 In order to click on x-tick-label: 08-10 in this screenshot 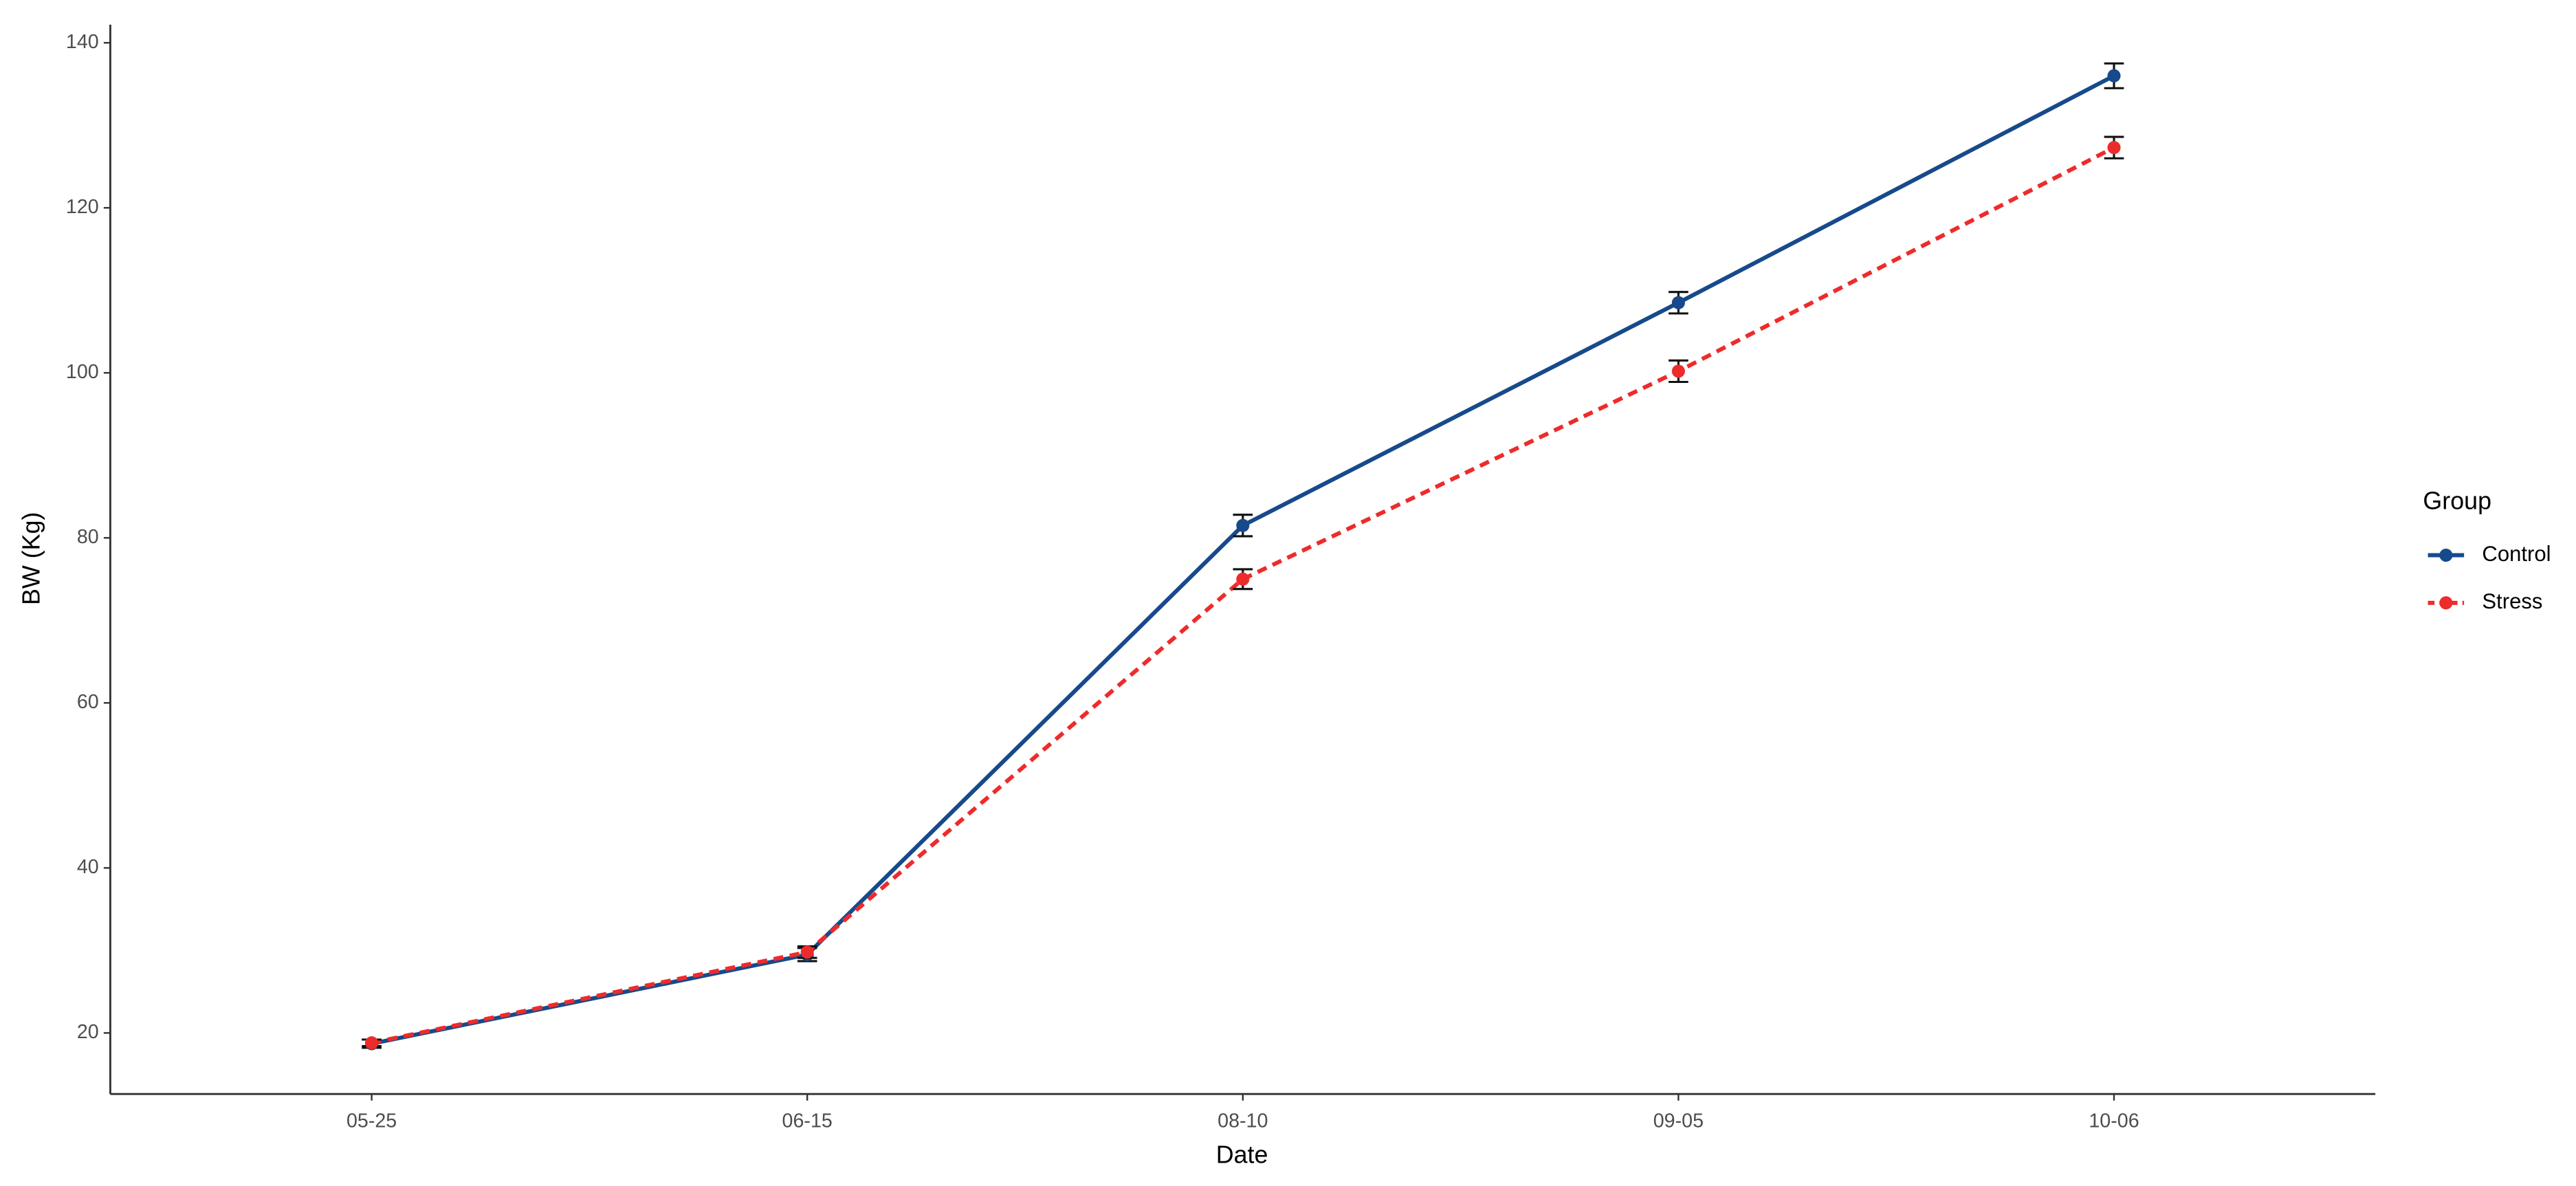, I will do `click(1243, 1121)`.